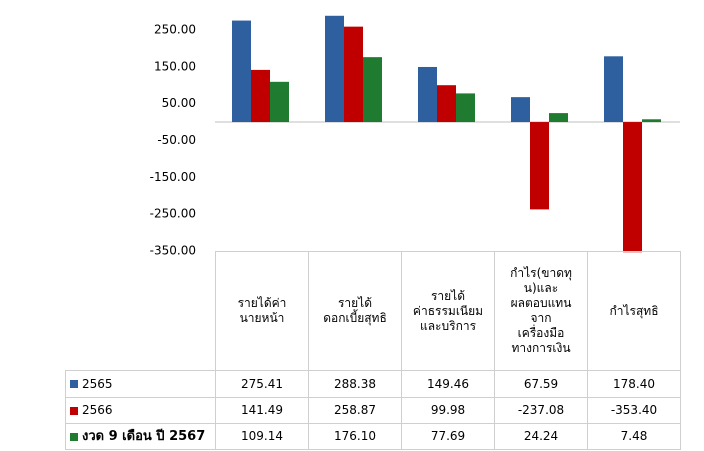 Image resolution: width=704 pixels, height=451 pixels. What do you see at coordinates (355, 410) in the screenshot?
I see `table-value: 258.87` at bounding box center [355, 410].